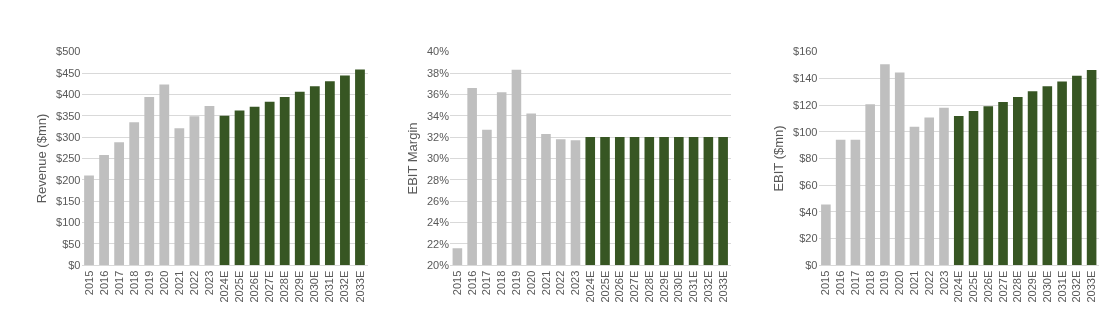 The width and height of the screenshot is (1120, 323). What do you see at coordinates (68, 158) in the screenshot?
I see `y-tick-label: $250` at bounding box center [68, 158].